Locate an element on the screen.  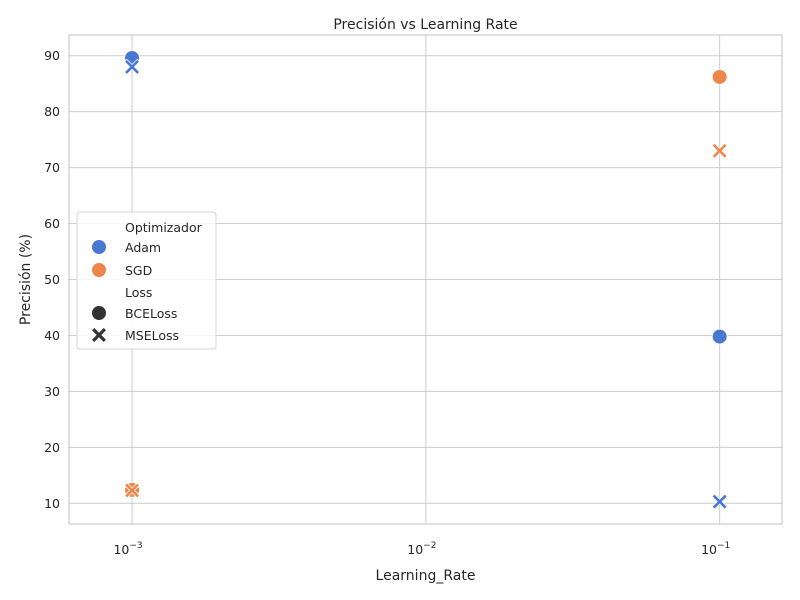
x-axis-label: Learning_Rate is located at coordinates (426, 576).